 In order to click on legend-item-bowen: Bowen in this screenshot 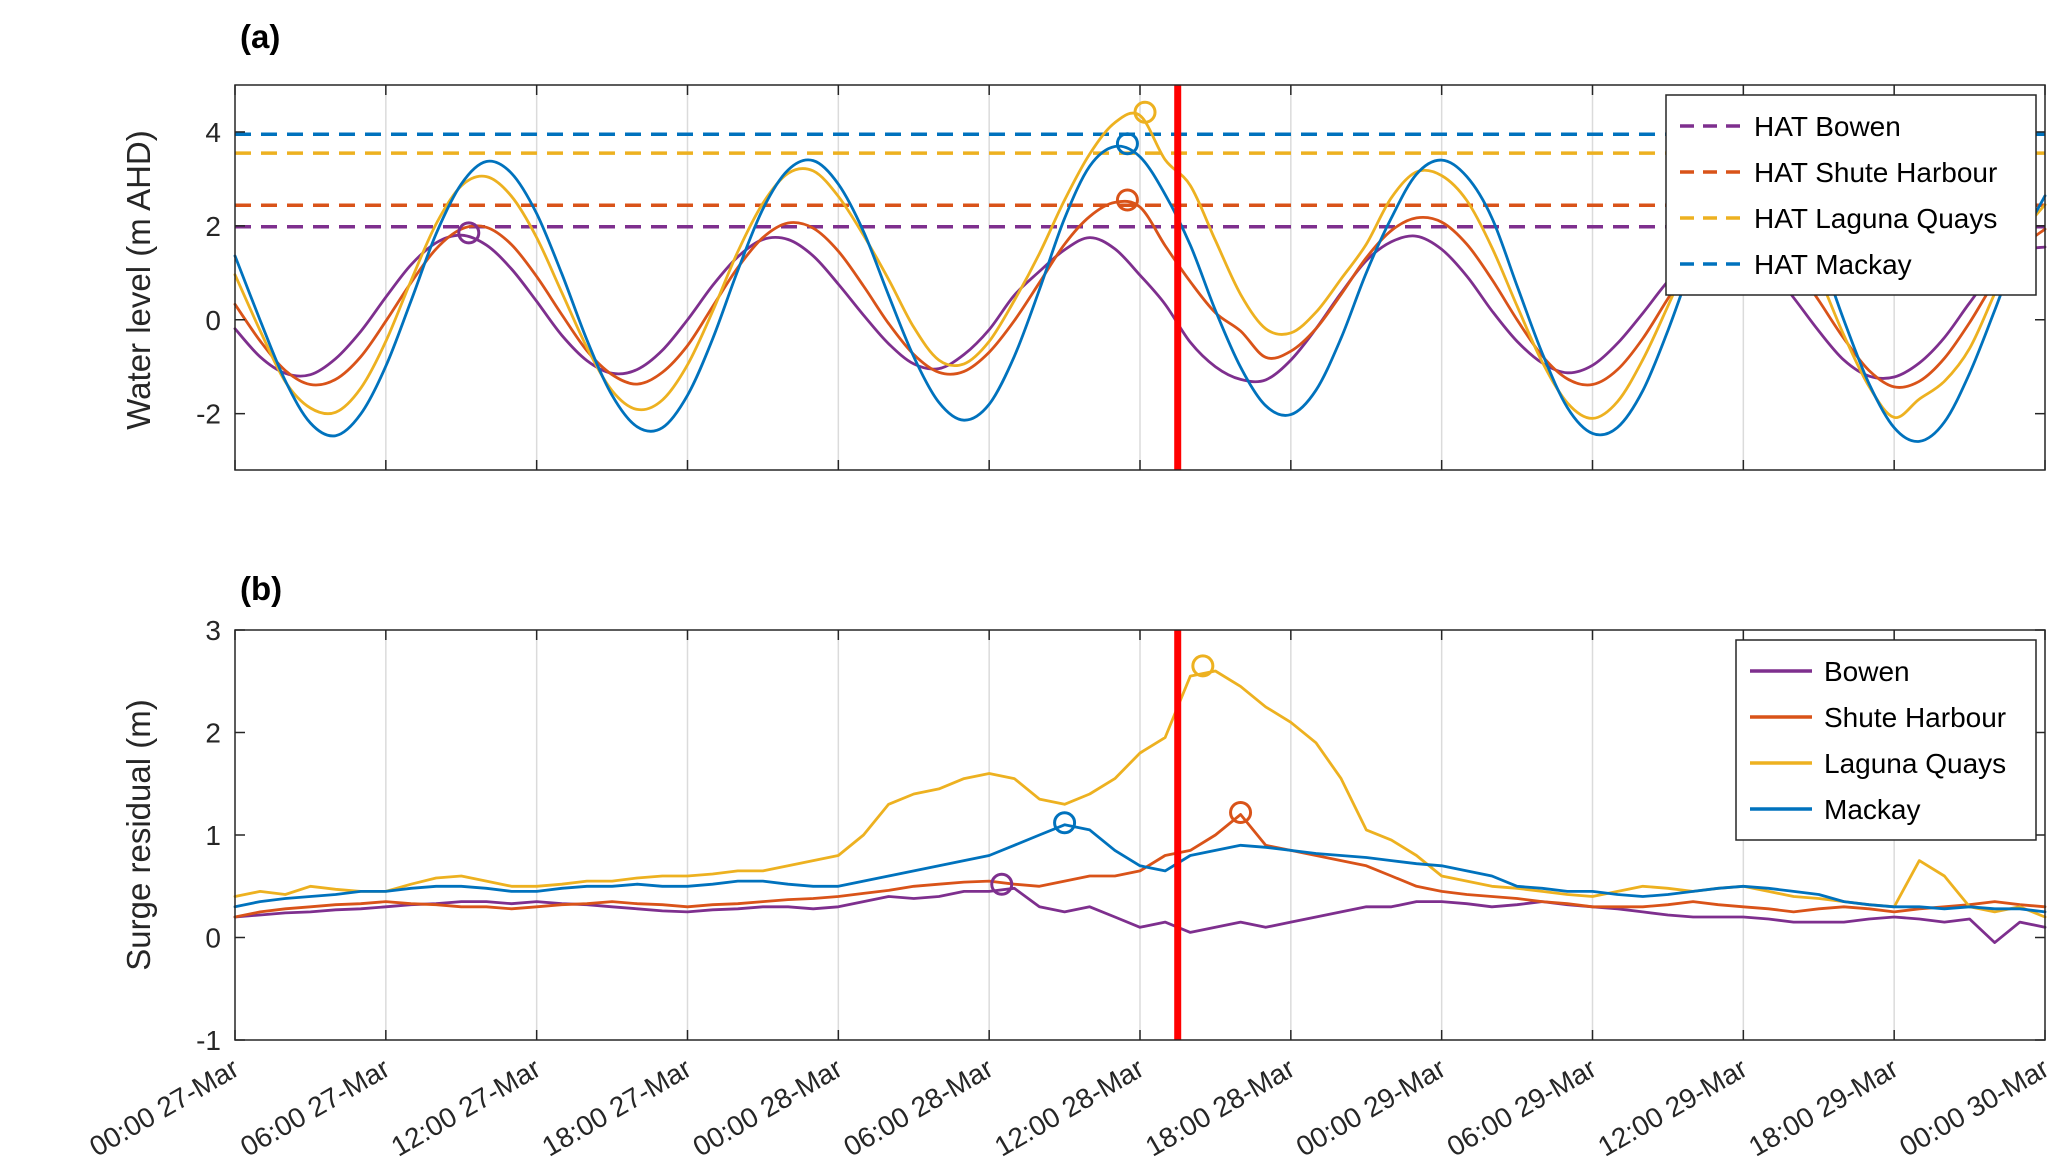, I will do `click(1867, 671)`.